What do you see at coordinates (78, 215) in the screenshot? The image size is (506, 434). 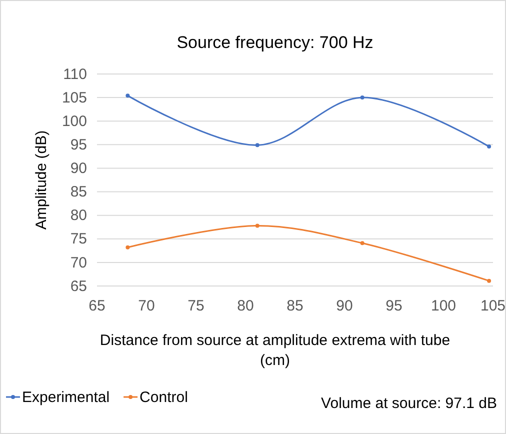 I see `y-tick-label: 80` at bounding box center [78, 215].